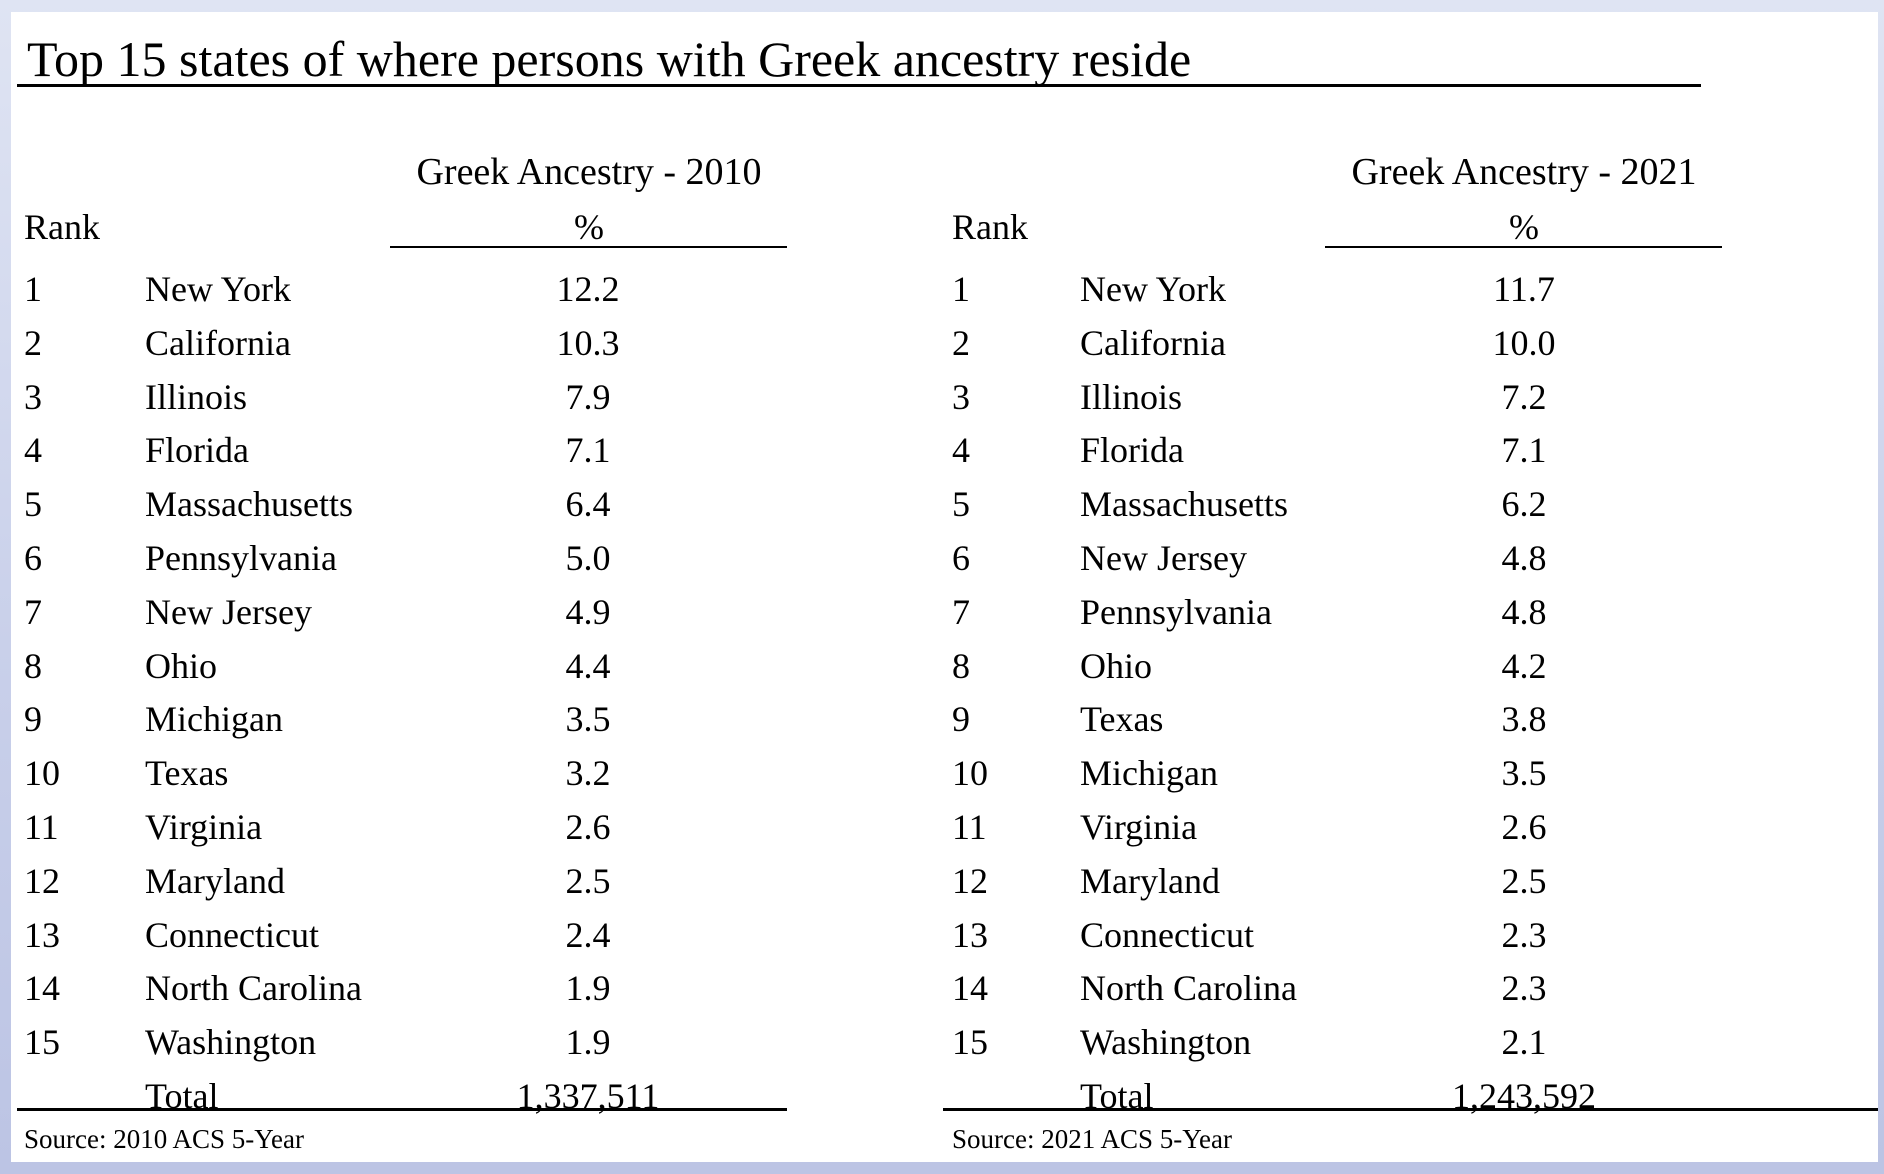 Image resolution: width=1884 pixels, height=1174 pixels. I want to click on percent-cell: 7.9, so click(588, 396).